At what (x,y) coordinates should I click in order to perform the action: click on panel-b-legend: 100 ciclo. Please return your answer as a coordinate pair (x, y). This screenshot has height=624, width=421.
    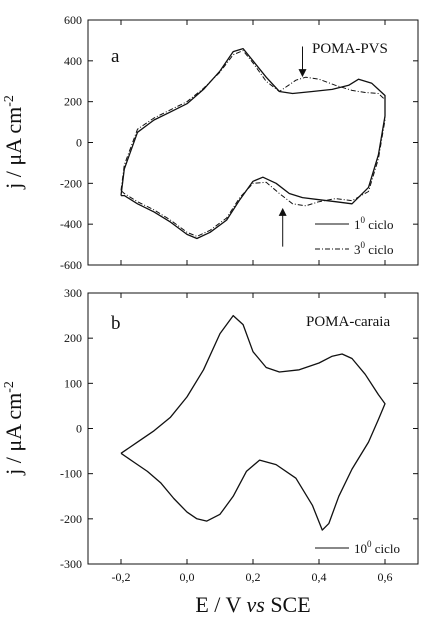
    Looking at the image, I should click on (357, 547).